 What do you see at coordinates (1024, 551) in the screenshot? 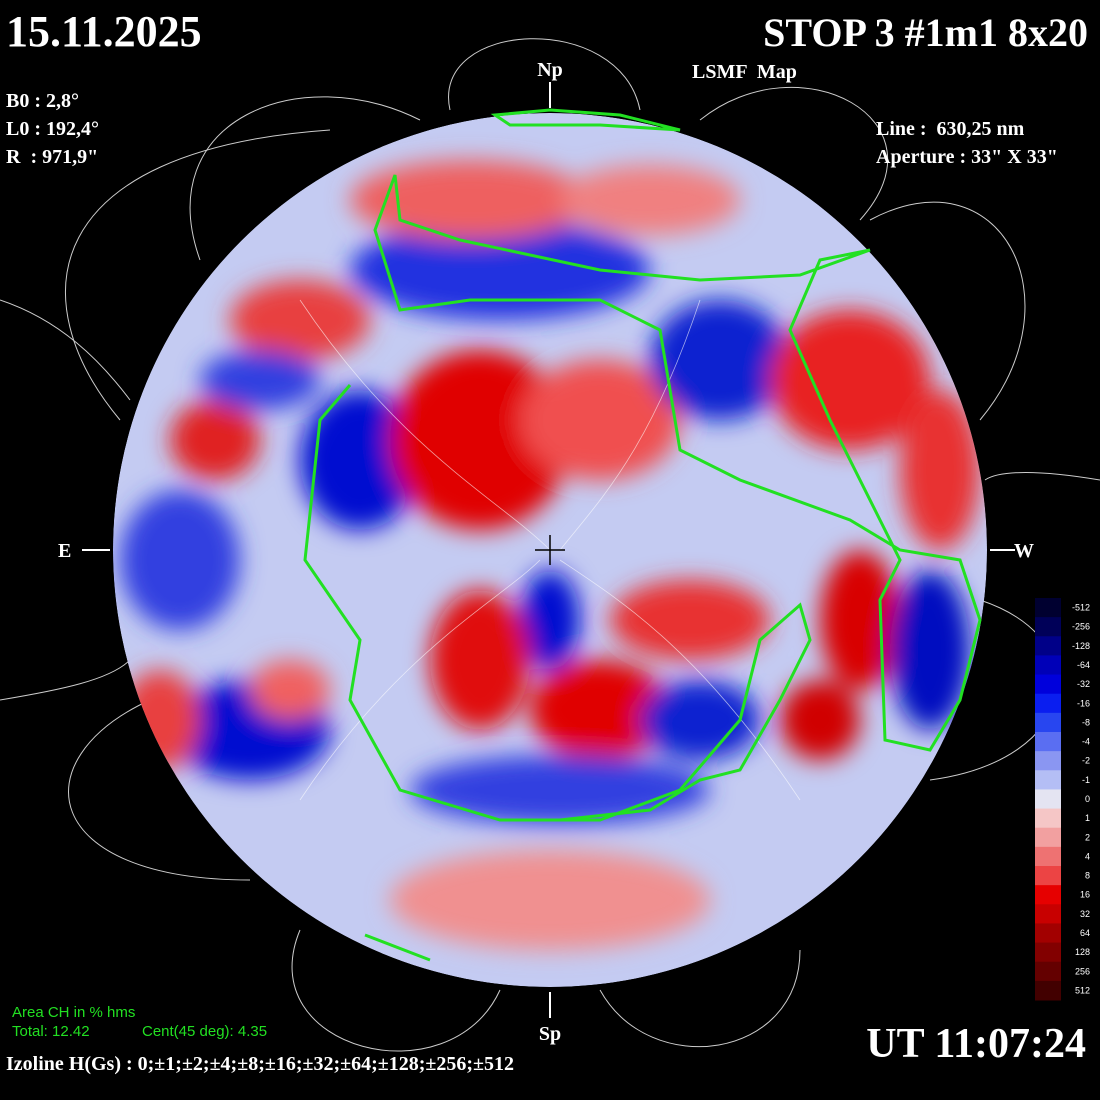
I see `west-label: W` at bounding box center [1024, 551].